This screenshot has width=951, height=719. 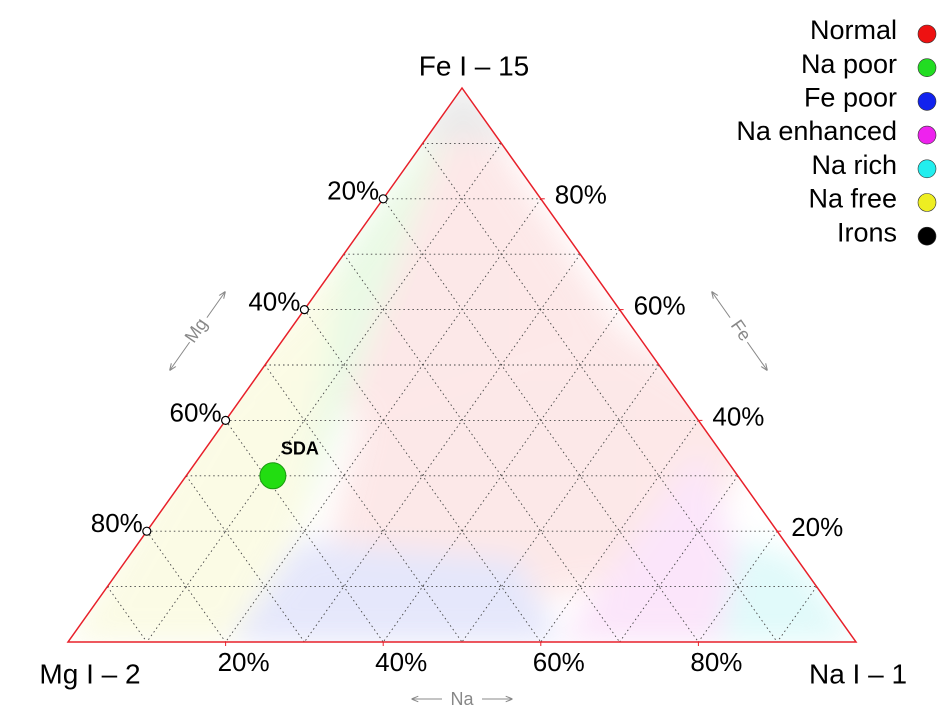 What do you see at coordinates (858, 673) in the screenshot?
I see `corner-label: Na I – 1` at bounding box center [858, 673].